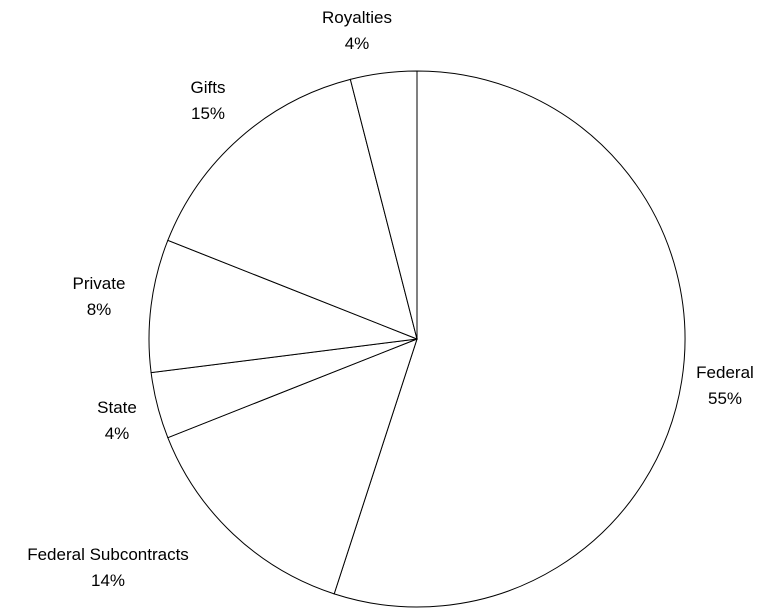 The width and height of the screenshot is (768, 608). I want to click on label-gifts-pct: 15%, so click(208, 113).